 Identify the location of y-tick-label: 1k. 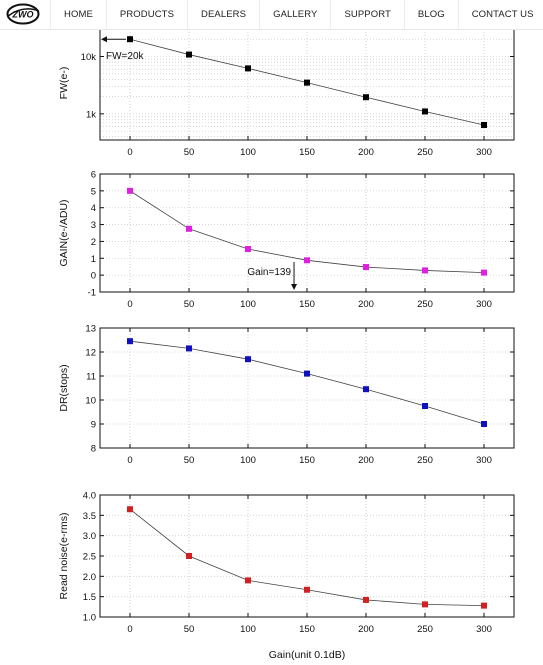
(91, 114).